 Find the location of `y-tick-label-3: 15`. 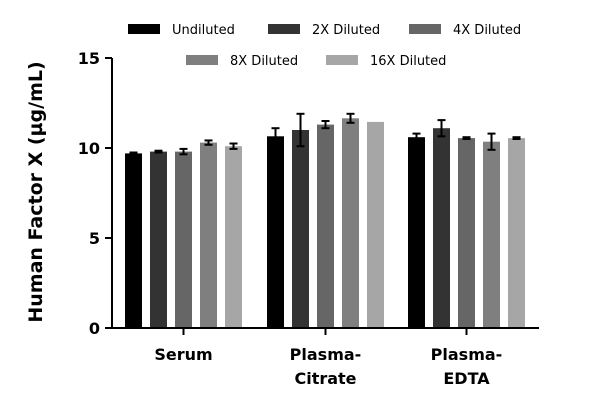

y-tick-label-3: 15 is located at coordinates (89, 58).